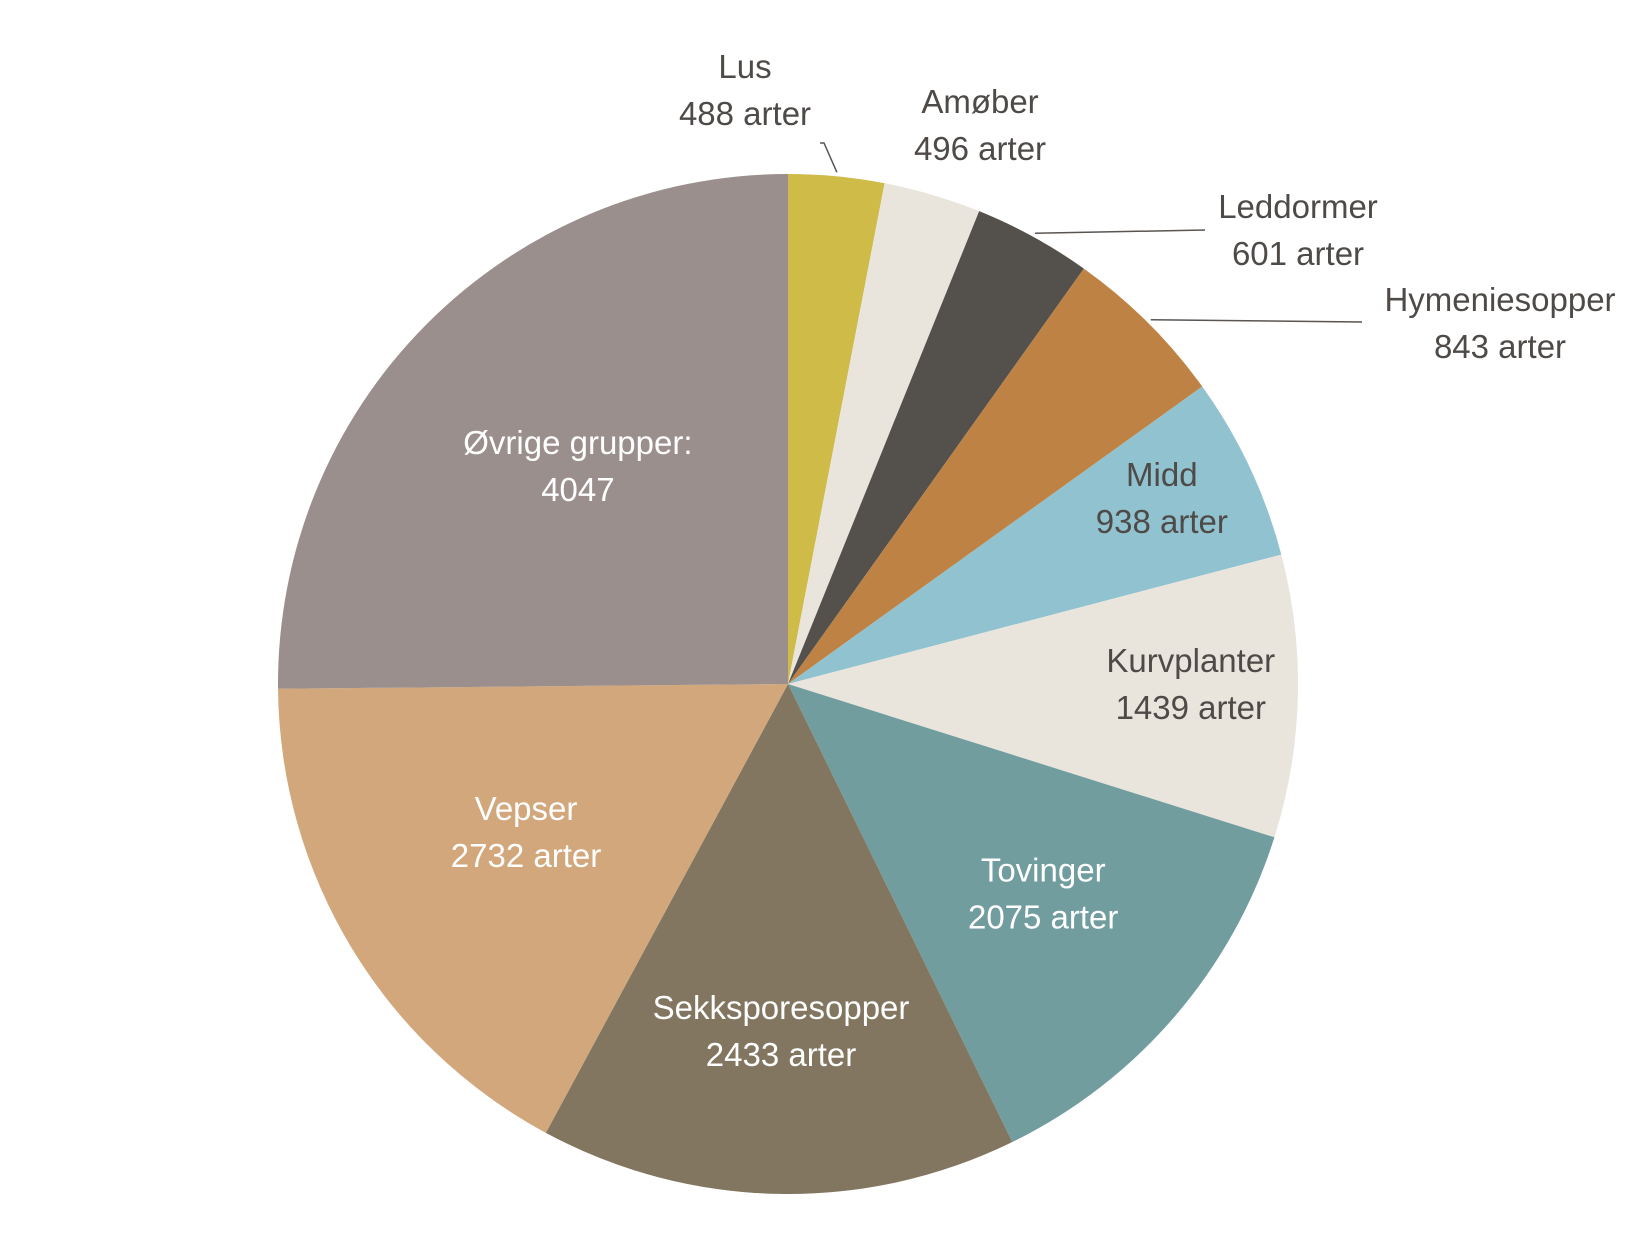  I want to click on slice-label-leddormer: Leddormer 601 arter, so click(1298, 230).